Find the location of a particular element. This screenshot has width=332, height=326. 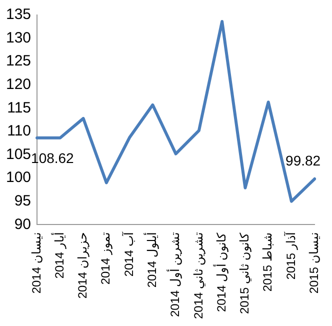

data-label: 108.62 is located at coordinates (52, 158).